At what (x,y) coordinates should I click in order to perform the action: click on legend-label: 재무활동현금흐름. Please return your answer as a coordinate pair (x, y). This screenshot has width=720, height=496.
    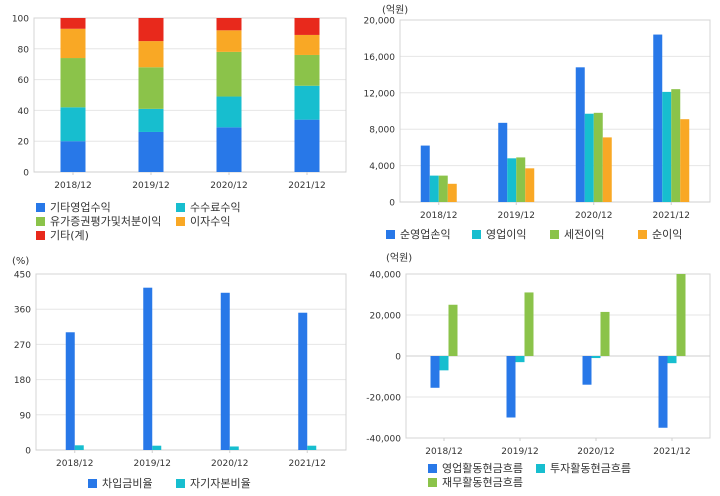
    Looking at the image, I should click on (482, 482).